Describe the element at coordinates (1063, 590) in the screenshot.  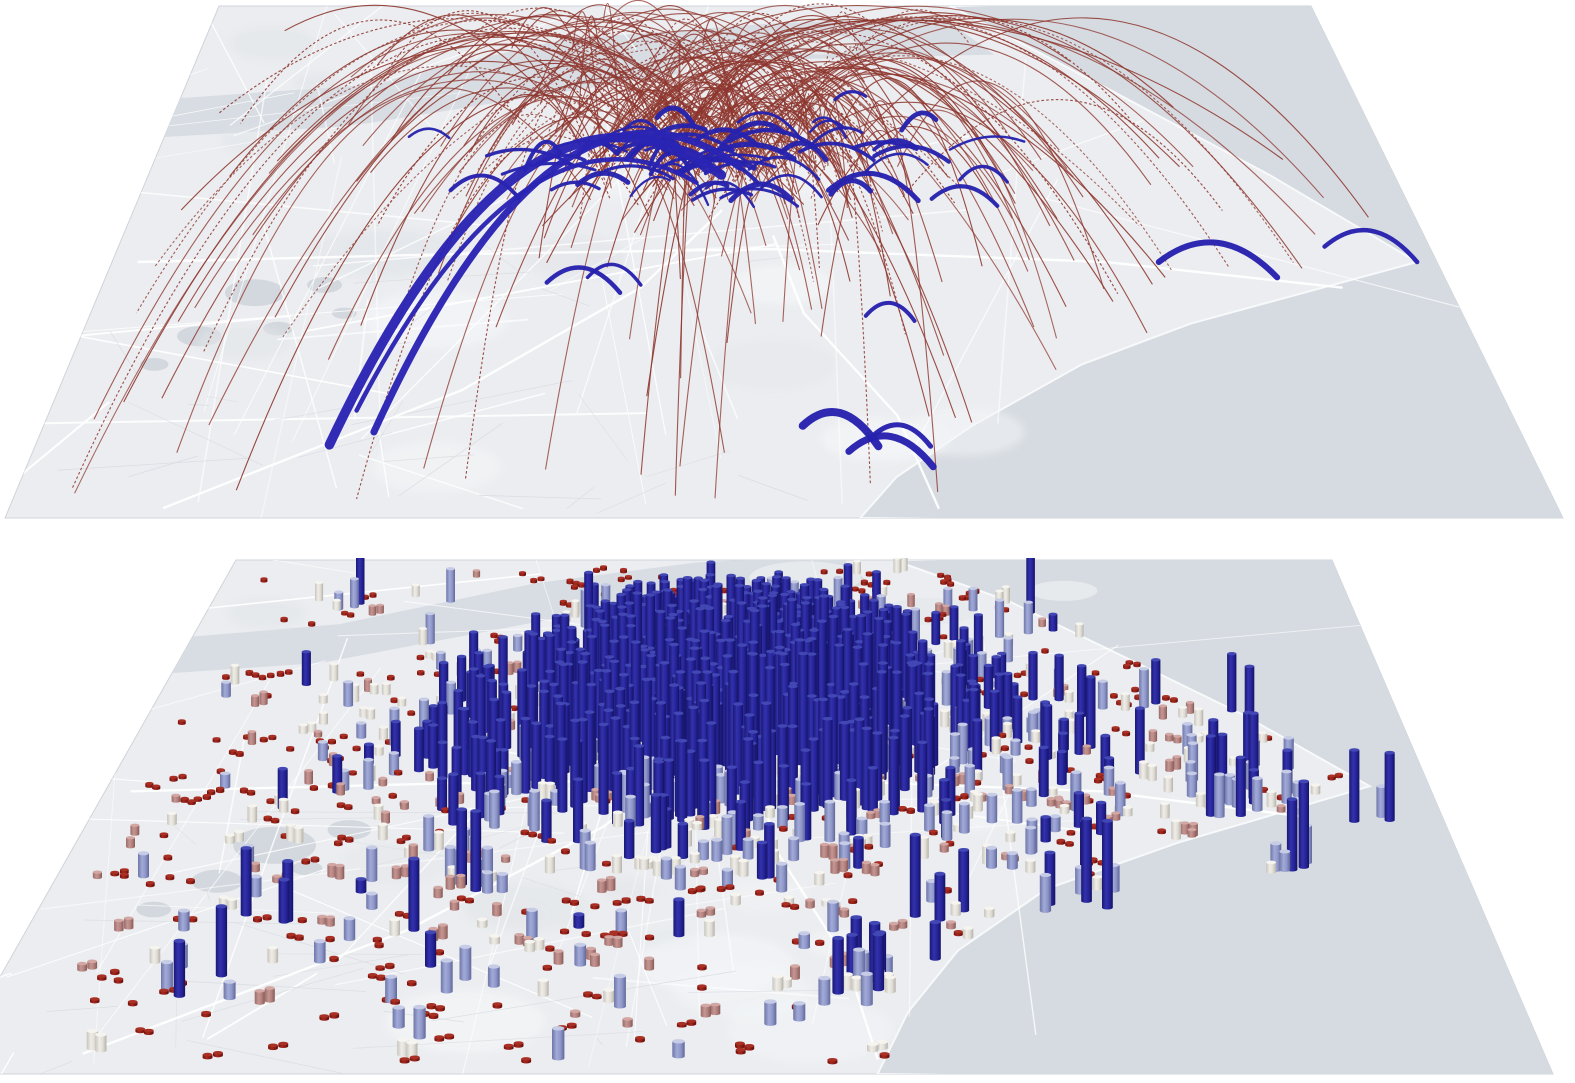
I see `islet-shape` at that location.